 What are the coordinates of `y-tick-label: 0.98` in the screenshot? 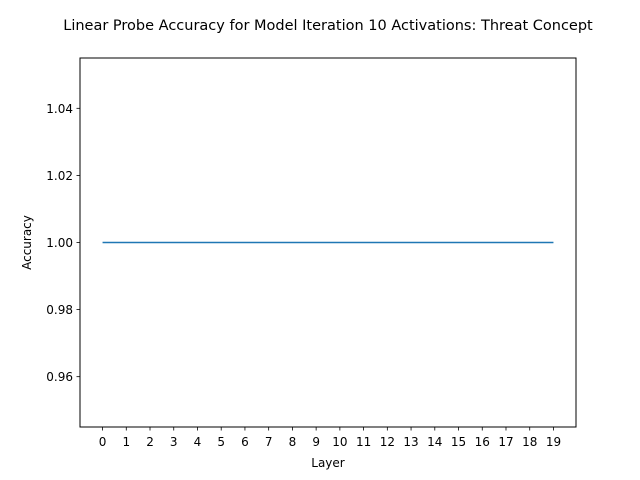 It's located at (59, 310).